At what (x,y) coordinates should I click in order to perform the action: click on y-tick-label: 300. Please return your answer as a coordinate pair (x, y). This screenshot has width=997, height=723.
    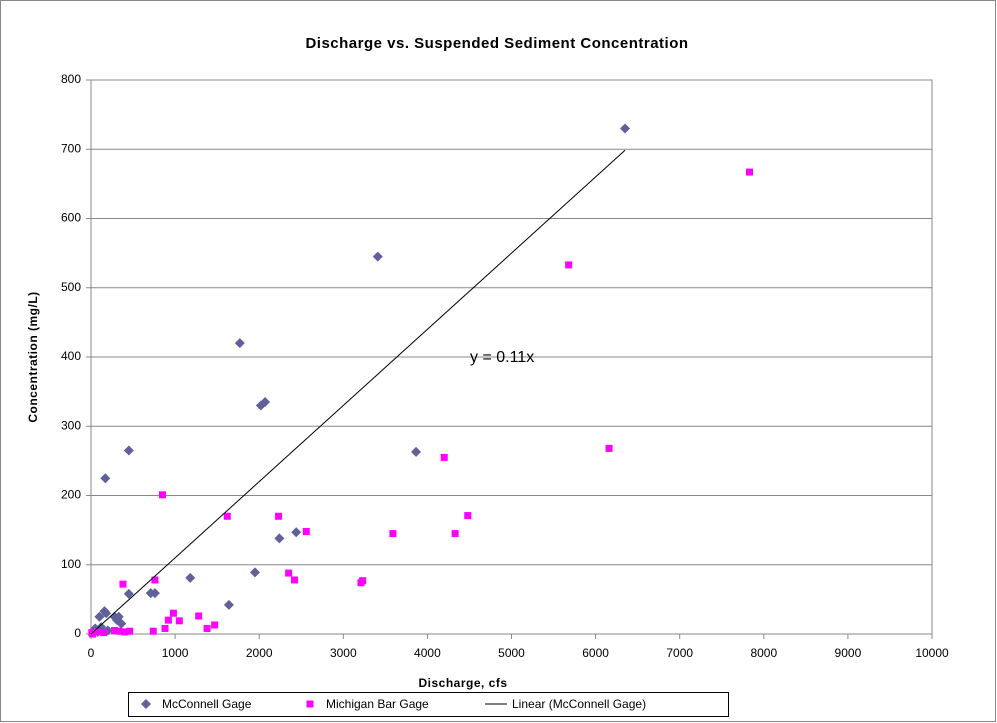
    Looking at the image, I should click on (71, 425).